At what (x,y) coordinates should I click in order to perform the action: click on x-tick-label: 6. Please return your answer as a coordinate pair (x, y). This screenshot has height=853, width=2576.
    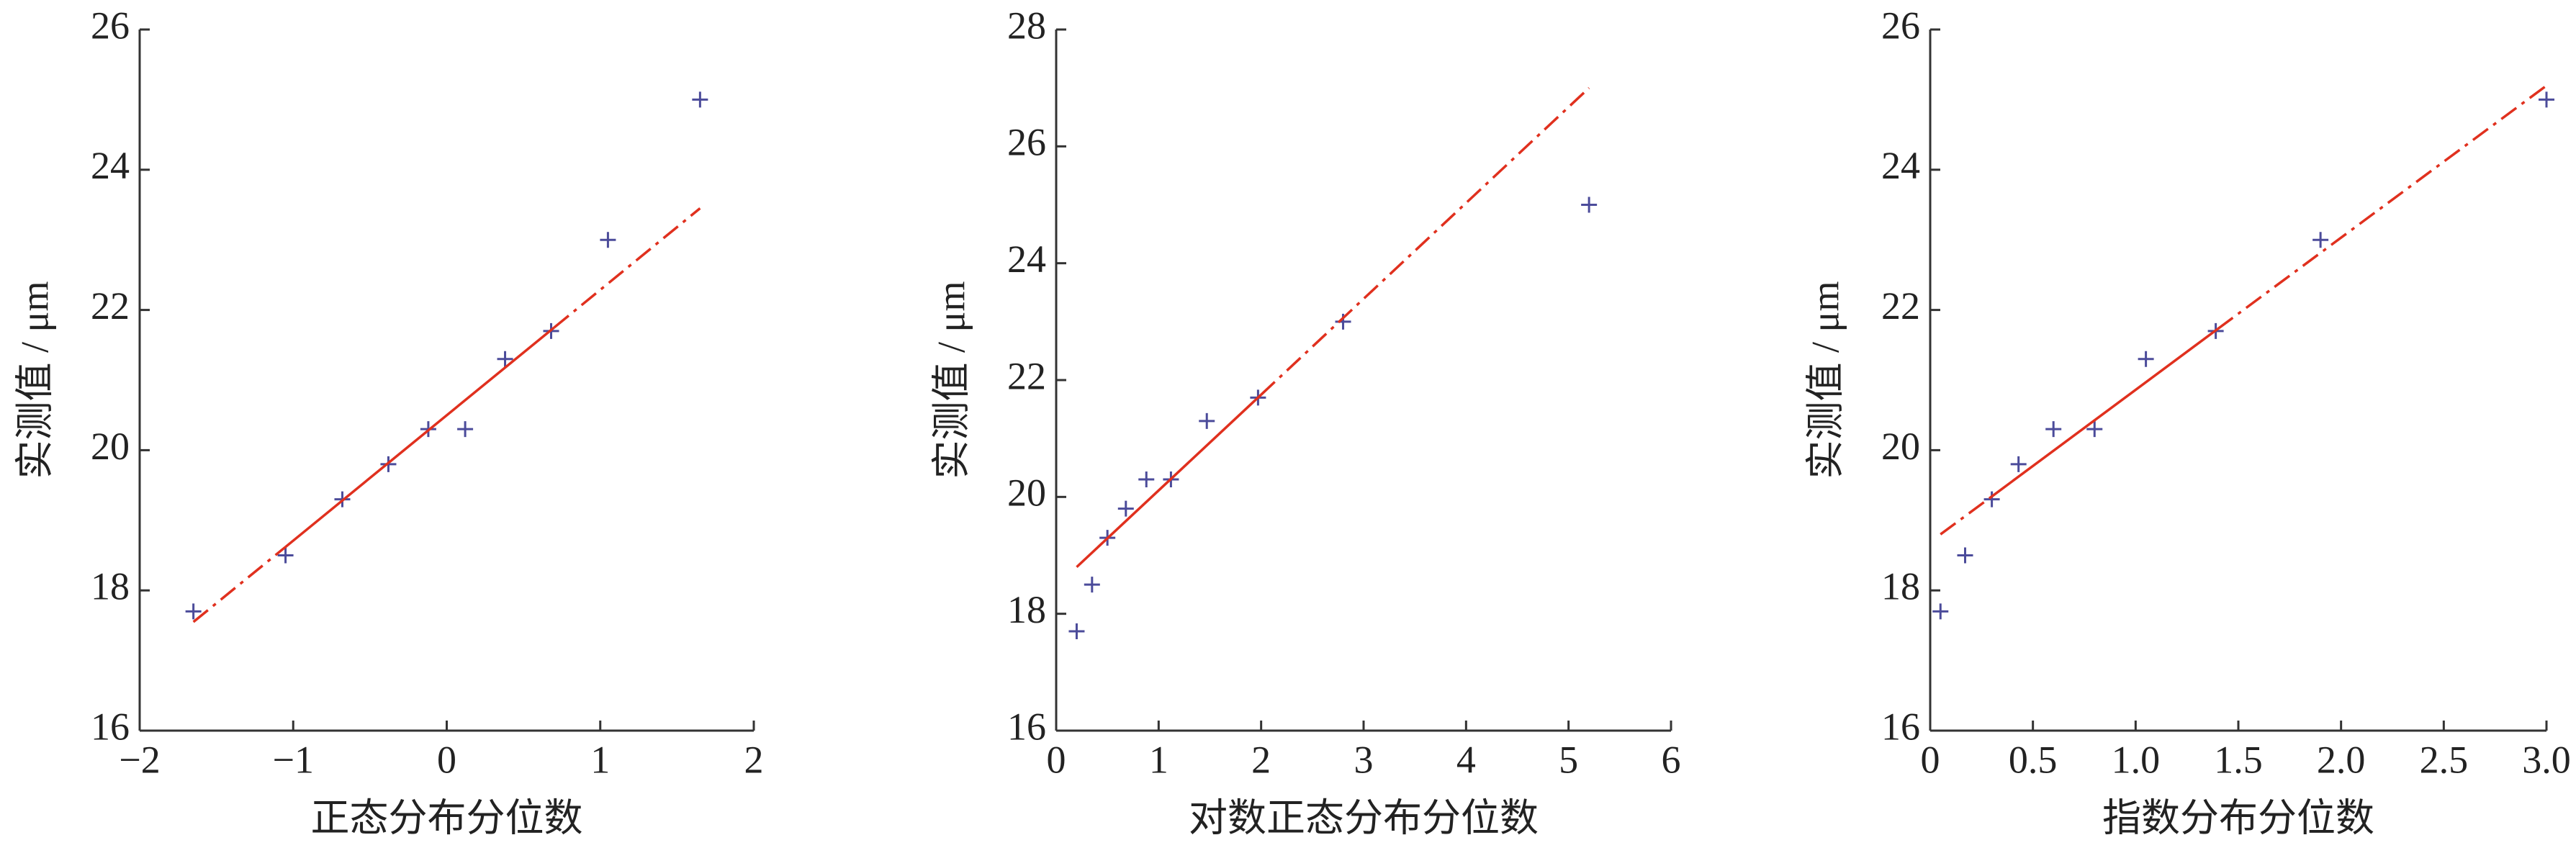
    Looking at the image, I should click on (1671, 759).